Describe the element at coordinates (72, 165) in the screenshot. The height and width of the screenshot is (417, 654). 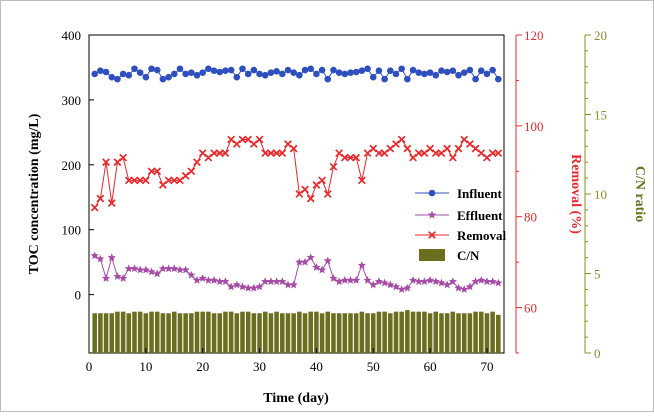
I see `y-left-tick-label: 200` at that location.